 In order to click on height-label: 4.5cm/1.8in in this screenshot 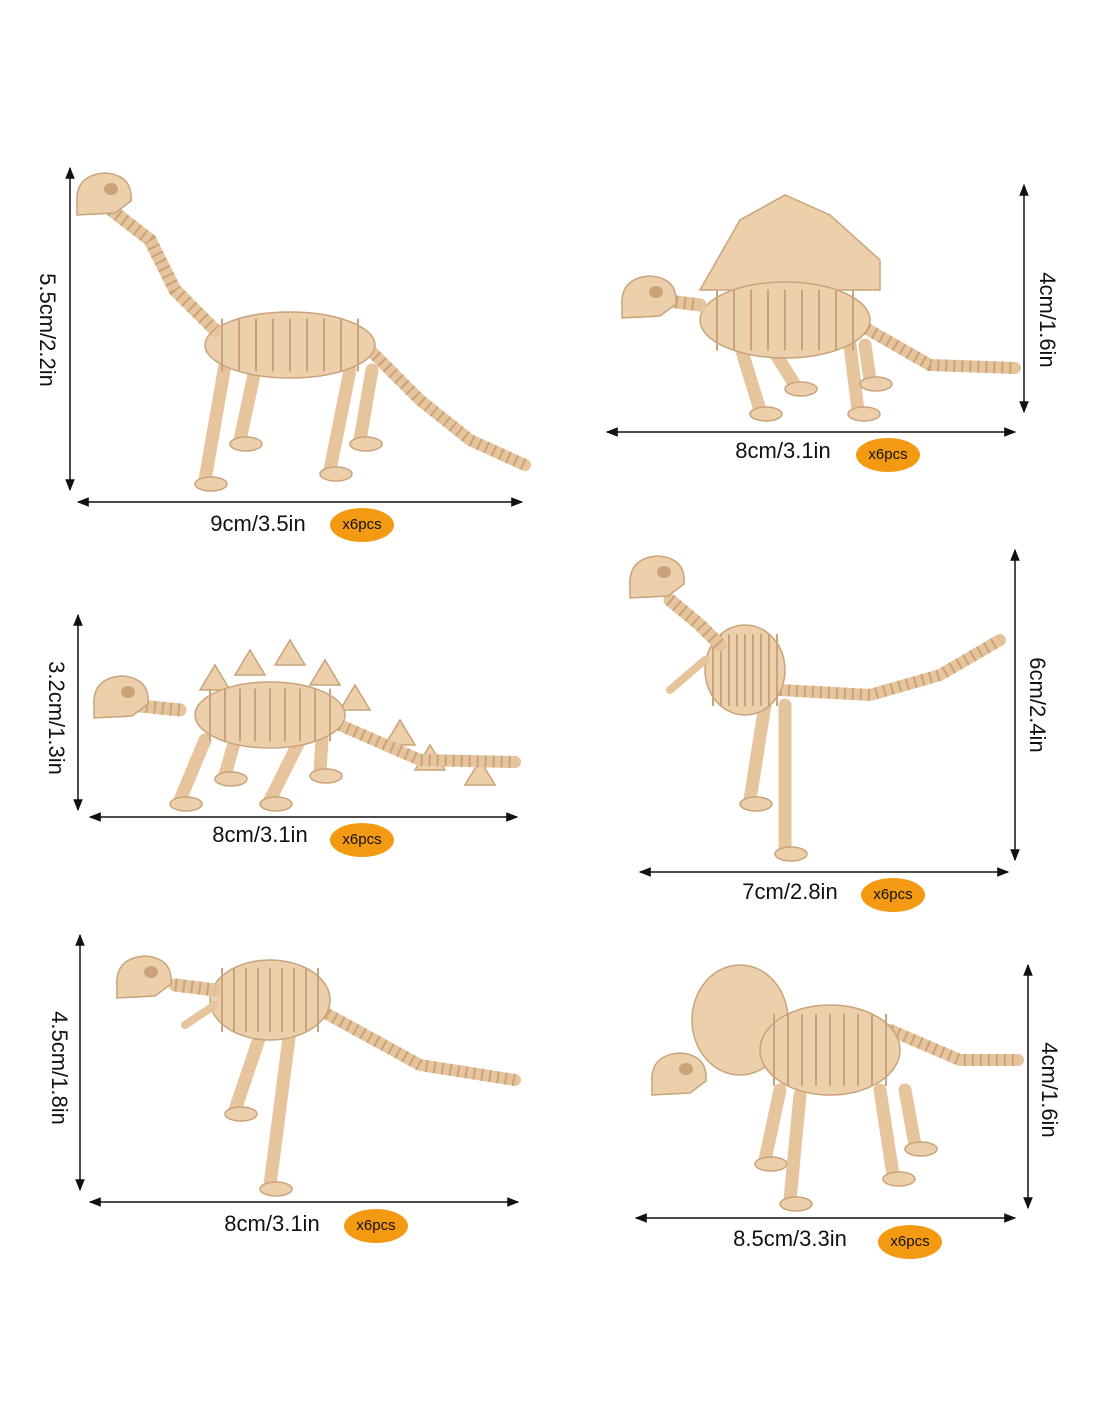, I will do `click(59, 1068)`.